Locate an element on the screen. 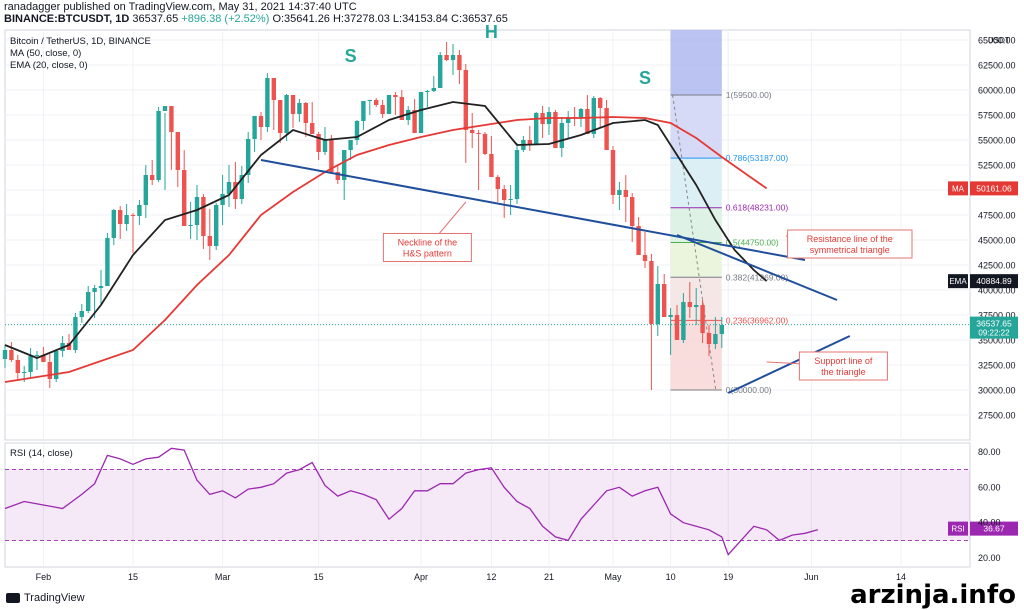 The height and width of the screenshot is (610, 1024). price-tick-label: 52500.00 is located at coordinates (997, 166).